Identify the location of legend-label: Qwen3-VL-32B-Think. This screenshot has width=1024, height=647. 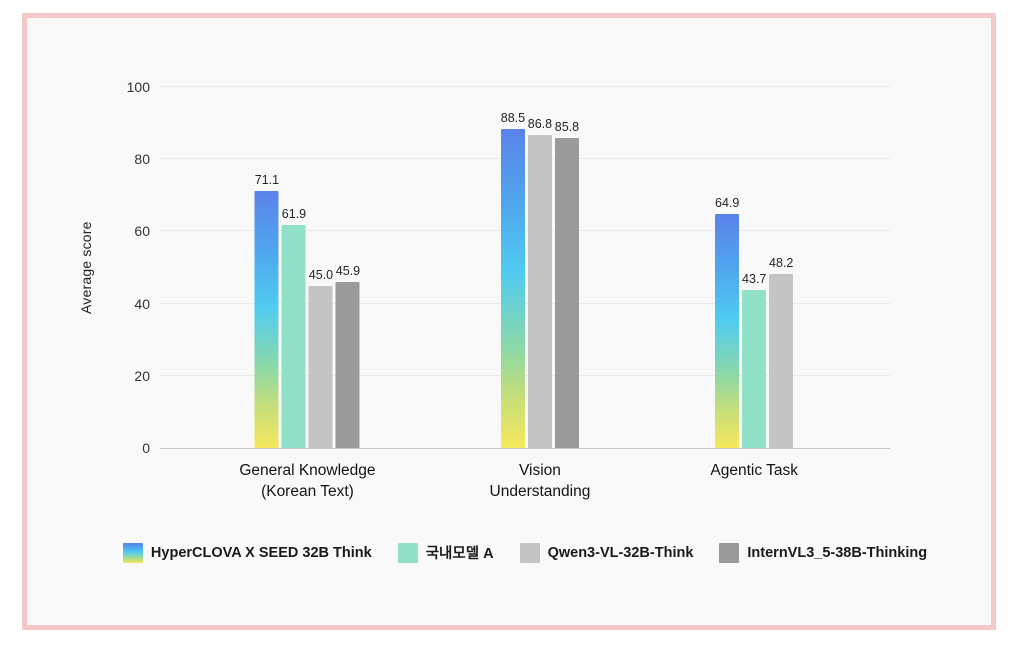
(620, 552).